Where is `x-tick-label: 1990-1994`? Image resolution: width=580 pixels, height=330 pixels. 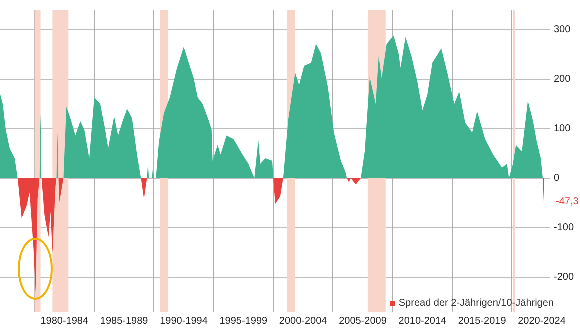 x-tick-label: 1990-1994 is located at coordinates (184, 321).